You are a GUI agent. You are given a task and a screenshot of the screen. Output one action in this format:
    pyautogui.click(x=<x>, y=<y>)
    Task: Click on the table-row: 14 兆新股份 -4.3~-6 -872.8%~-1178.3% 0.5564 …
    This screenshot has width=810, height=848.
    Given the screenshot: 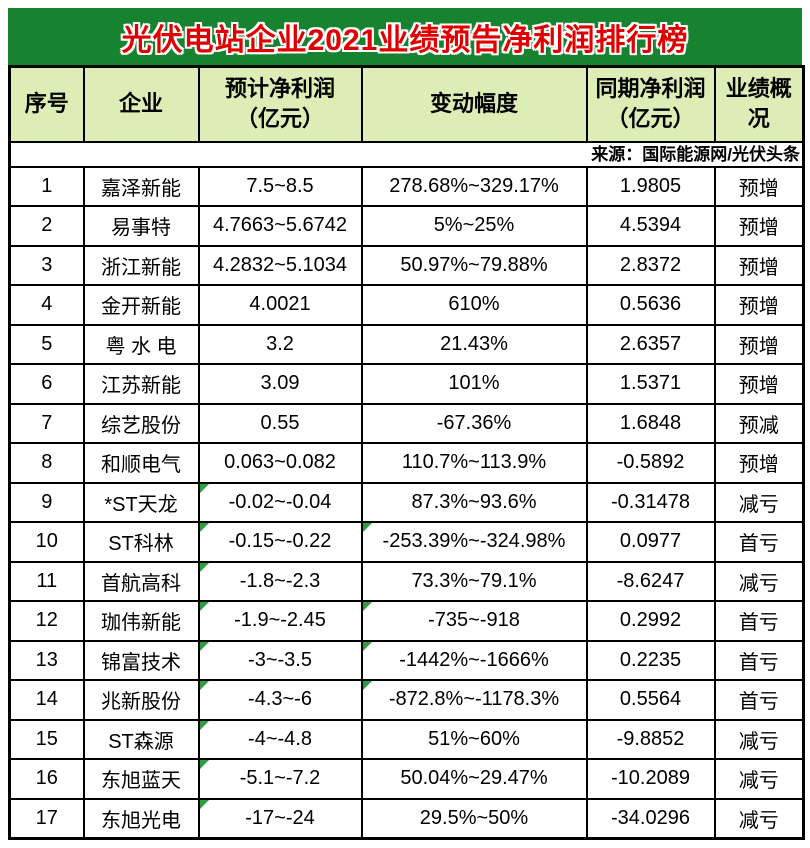 What is the action you would take?
    pyautogui.click(x=406, y=700)
    